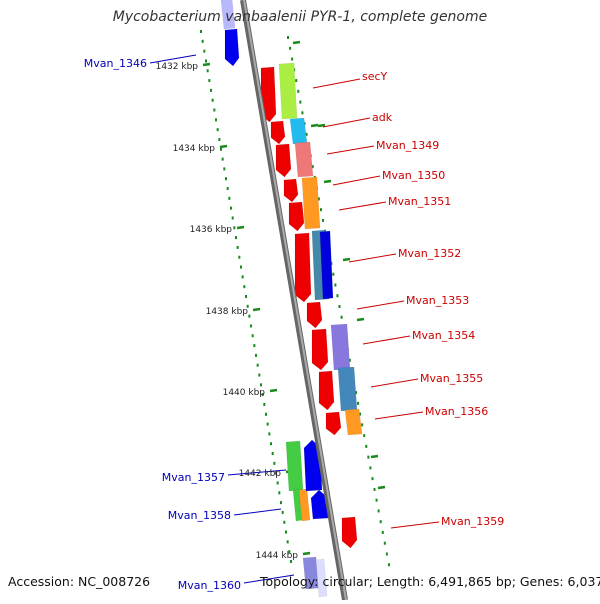  What do you see at coordinates (240, 227) in the screenshot?
I see `major-tick` at bounding box center [240, 227].